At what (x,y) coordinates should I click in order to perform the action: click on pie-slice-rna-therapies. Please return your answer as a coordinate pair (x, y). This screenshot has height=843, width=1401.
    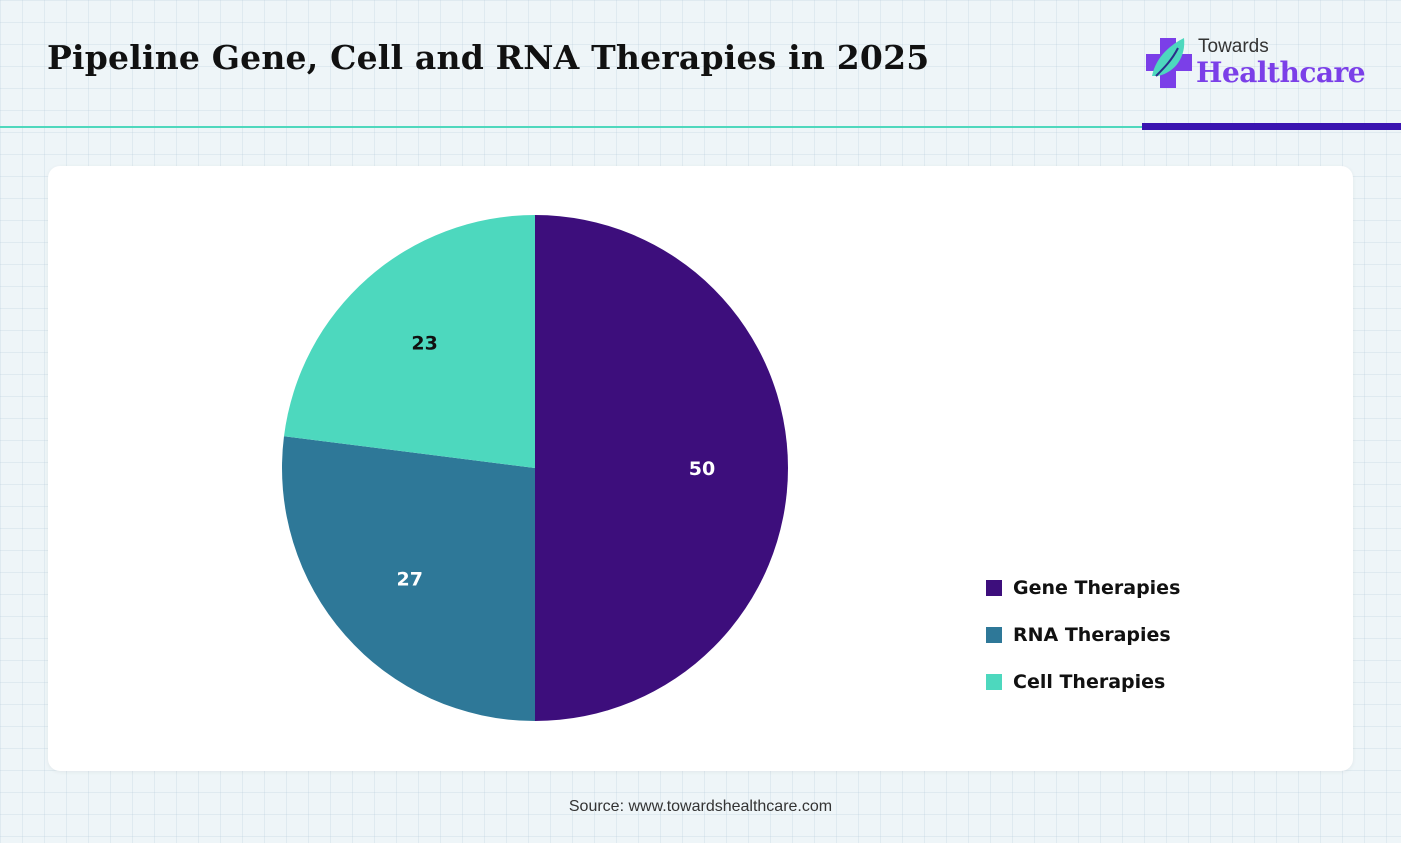
    Looking at the image, I should click on (408, 578).